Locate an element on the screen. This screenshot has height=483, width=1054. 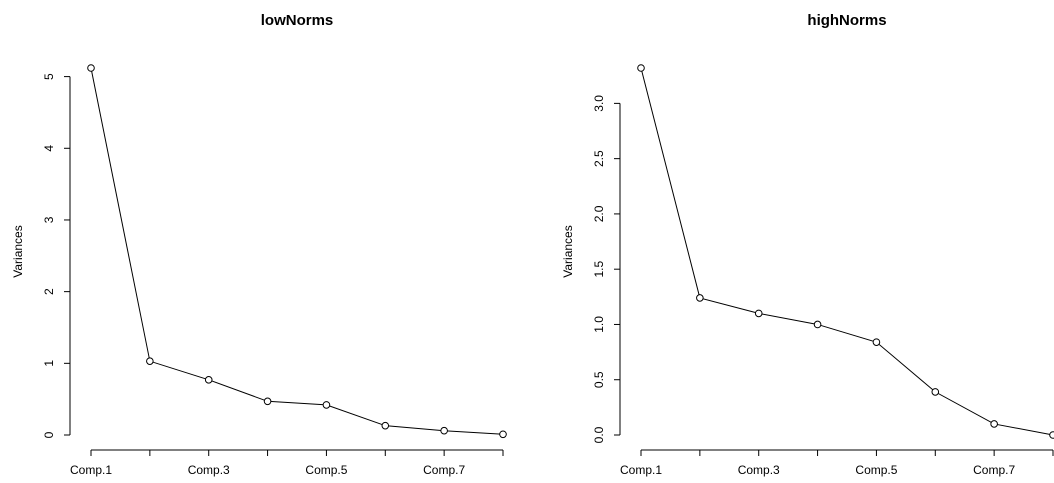
y-tick-label: 1 is located at coordinates (49, 363).